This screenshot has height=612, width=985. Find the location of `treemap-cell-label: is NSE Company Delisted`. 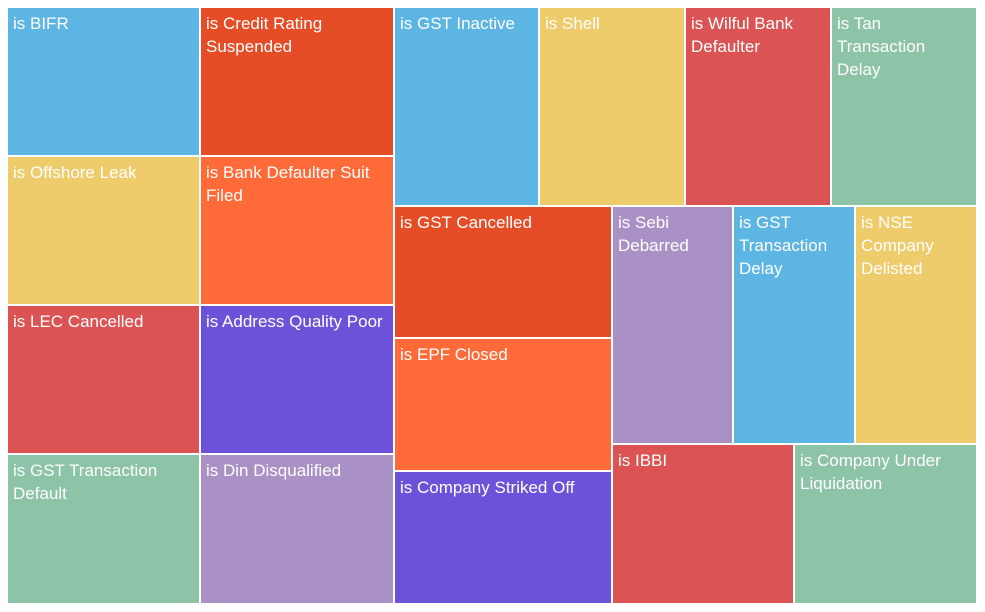

treemap-cell-label: is NSE Company Delisted is located at coordinates (897, 245).